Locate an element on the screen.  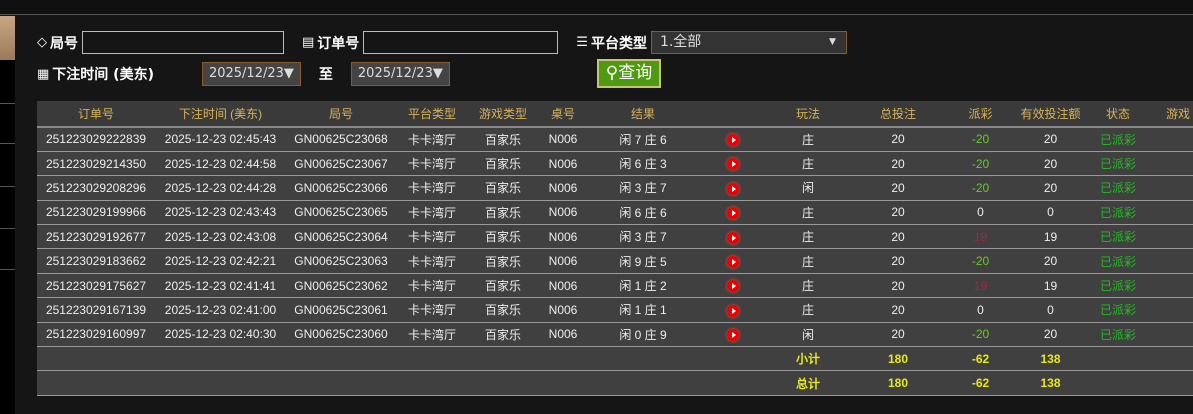
table-cell: 251223029160997 is located at coordinates (96, 335).